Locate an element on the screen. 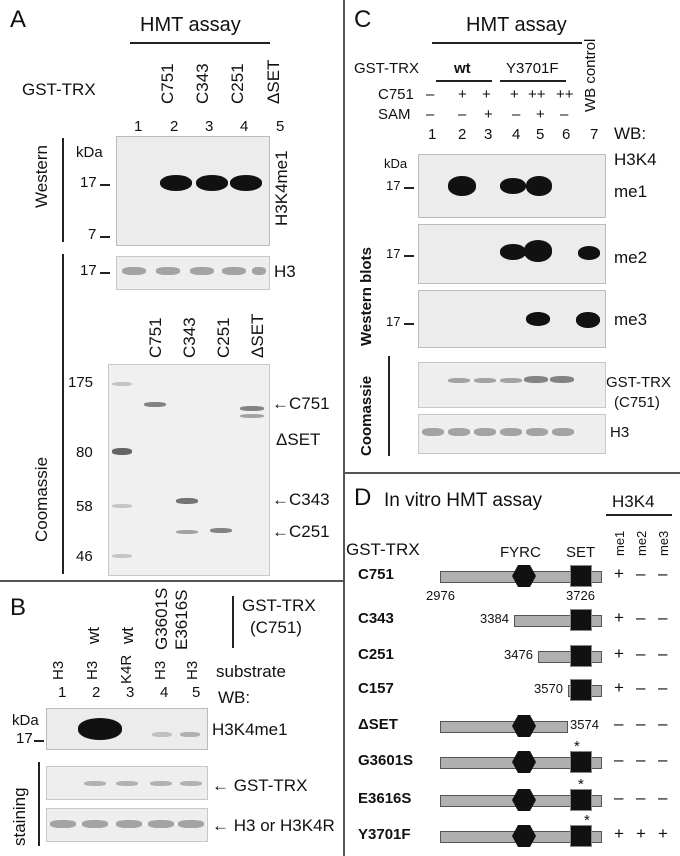 Image resolution: width=680 pixels, height=856 pixels. c-c751-label: C751 is located at coordinates (396, 94).